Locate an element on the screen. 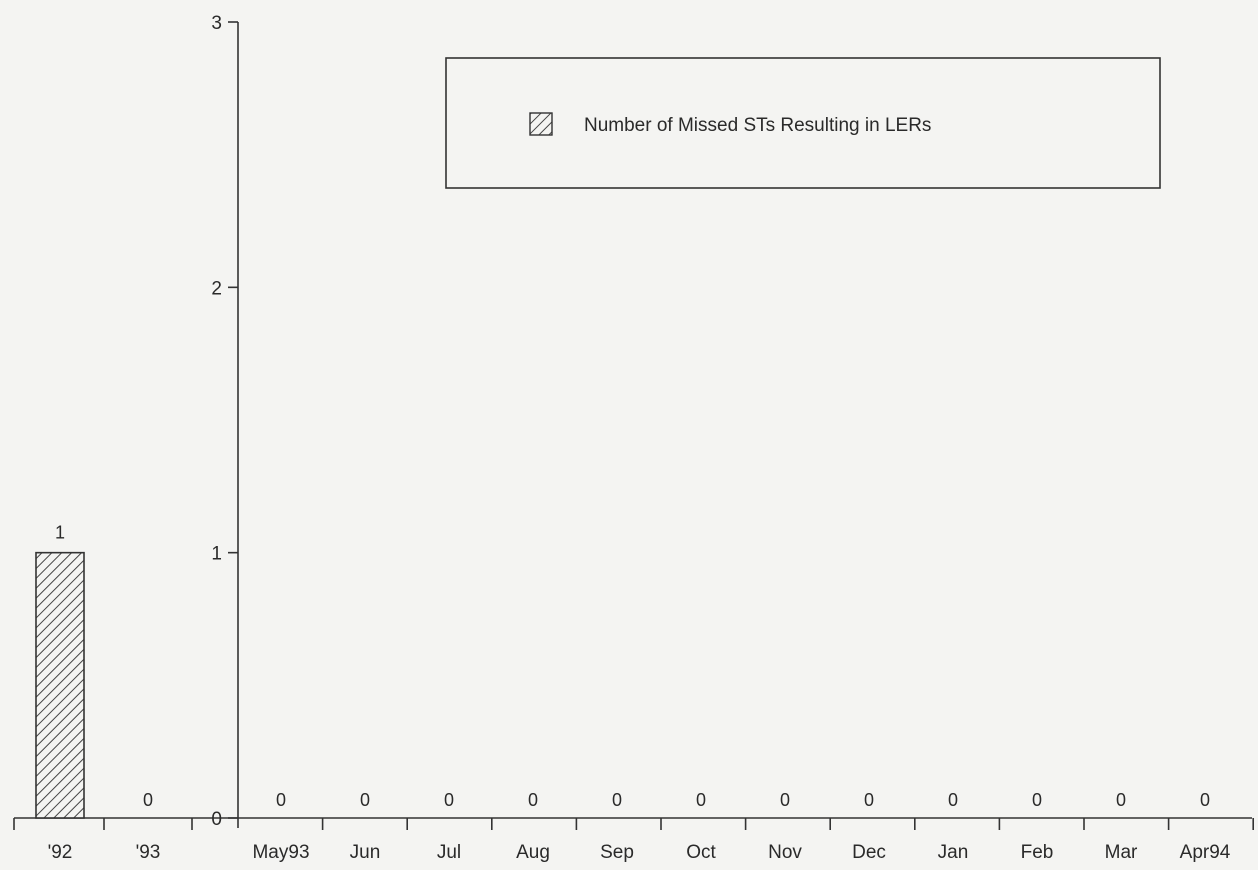 Image resolution: width=1258 pixels, height=870 pixels. x-tick-label: Dec is located at coordinates (869, 852).